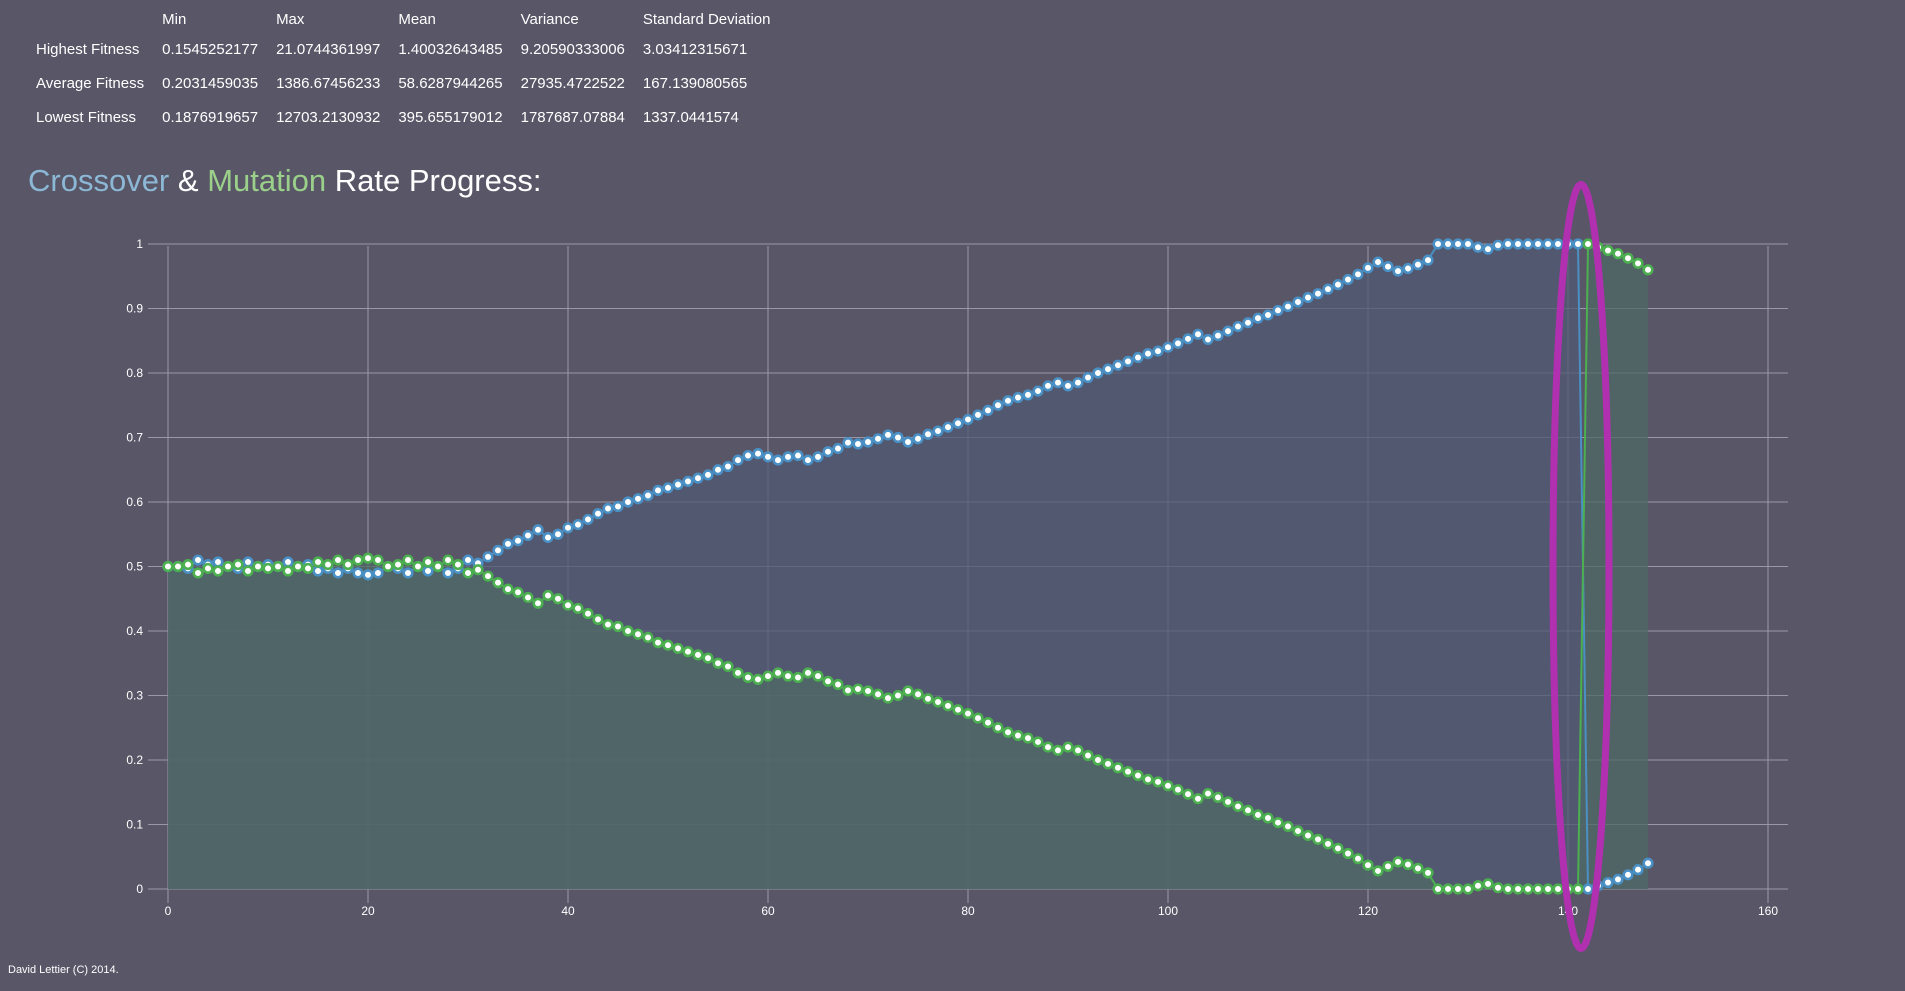 The height and width of the screenshot is (991, 1905). Describe the element at coordinates (968, 911) in the screenshot. I see `x-tick-label: 80` at that location.